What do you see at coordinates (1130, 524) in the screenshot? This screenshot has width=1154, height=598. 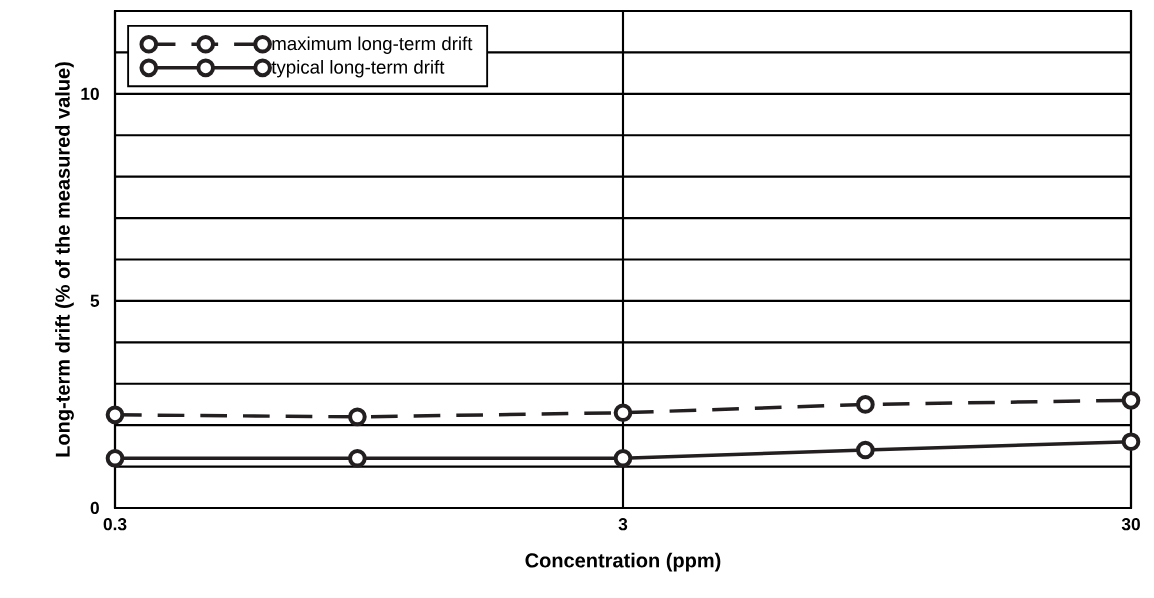 I see `x-tick-label: 30` at bounding box center [1130, 524].